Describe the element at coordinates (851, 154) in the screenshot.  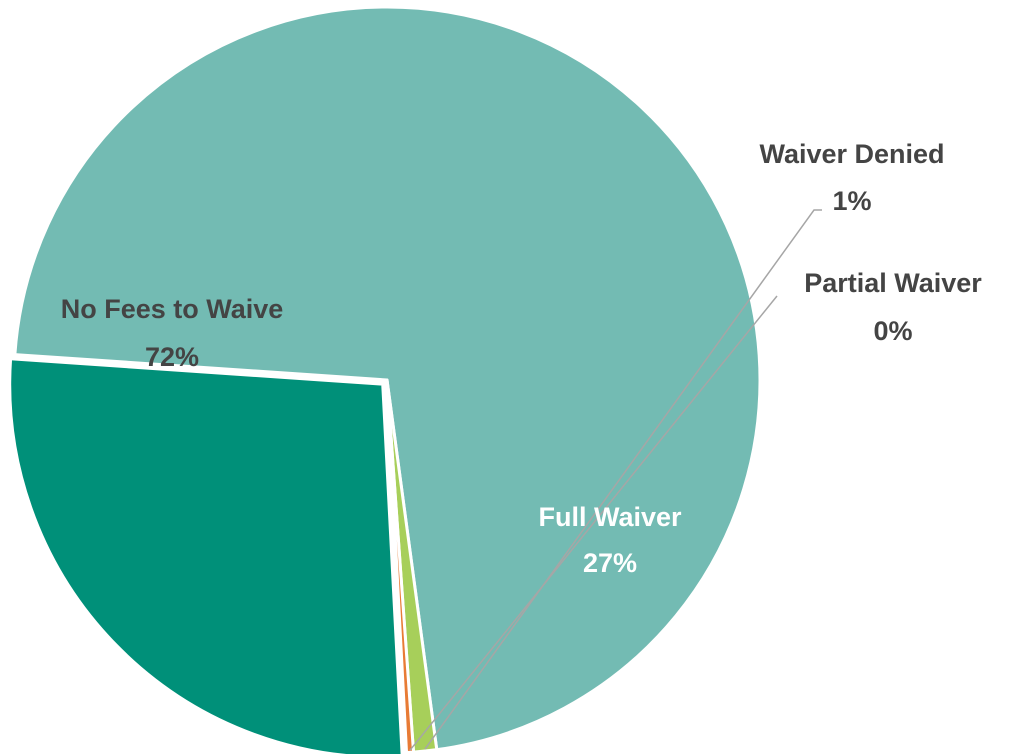
I see `slice-label-waiver-denied: Waiver Denied` at that location.